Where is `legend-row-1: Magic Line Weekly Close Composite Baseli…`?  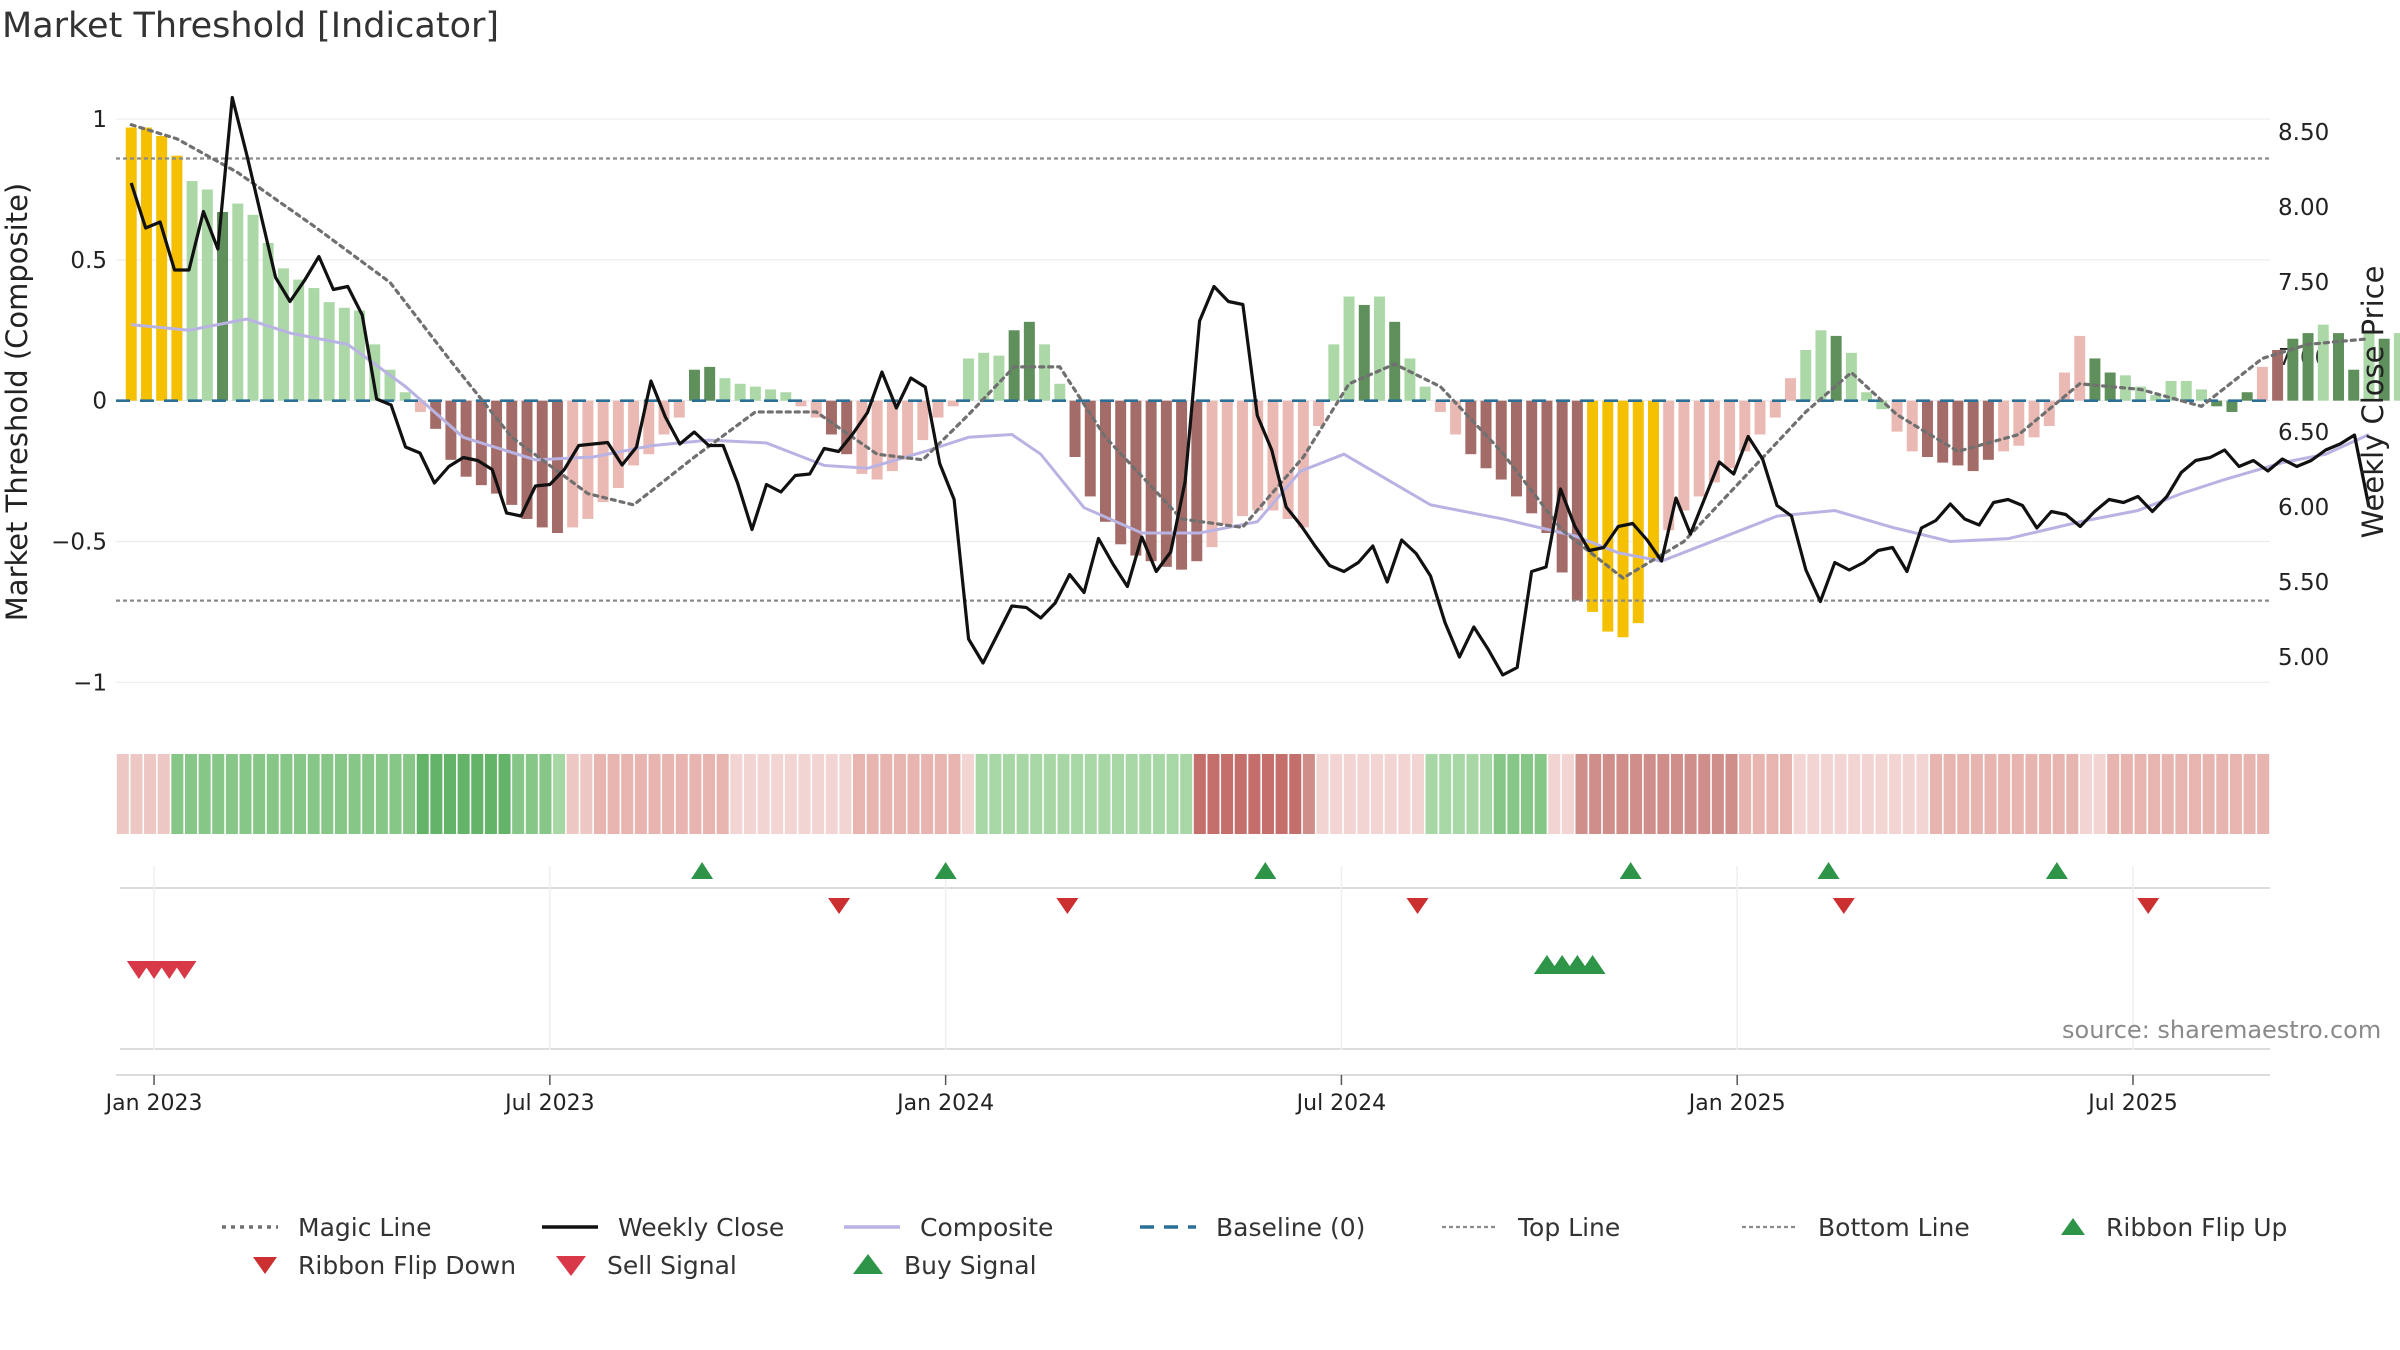
legend-row-1: Magic Line Weekly Close Composite Baseli… is located at coordinates (1310, 1227).